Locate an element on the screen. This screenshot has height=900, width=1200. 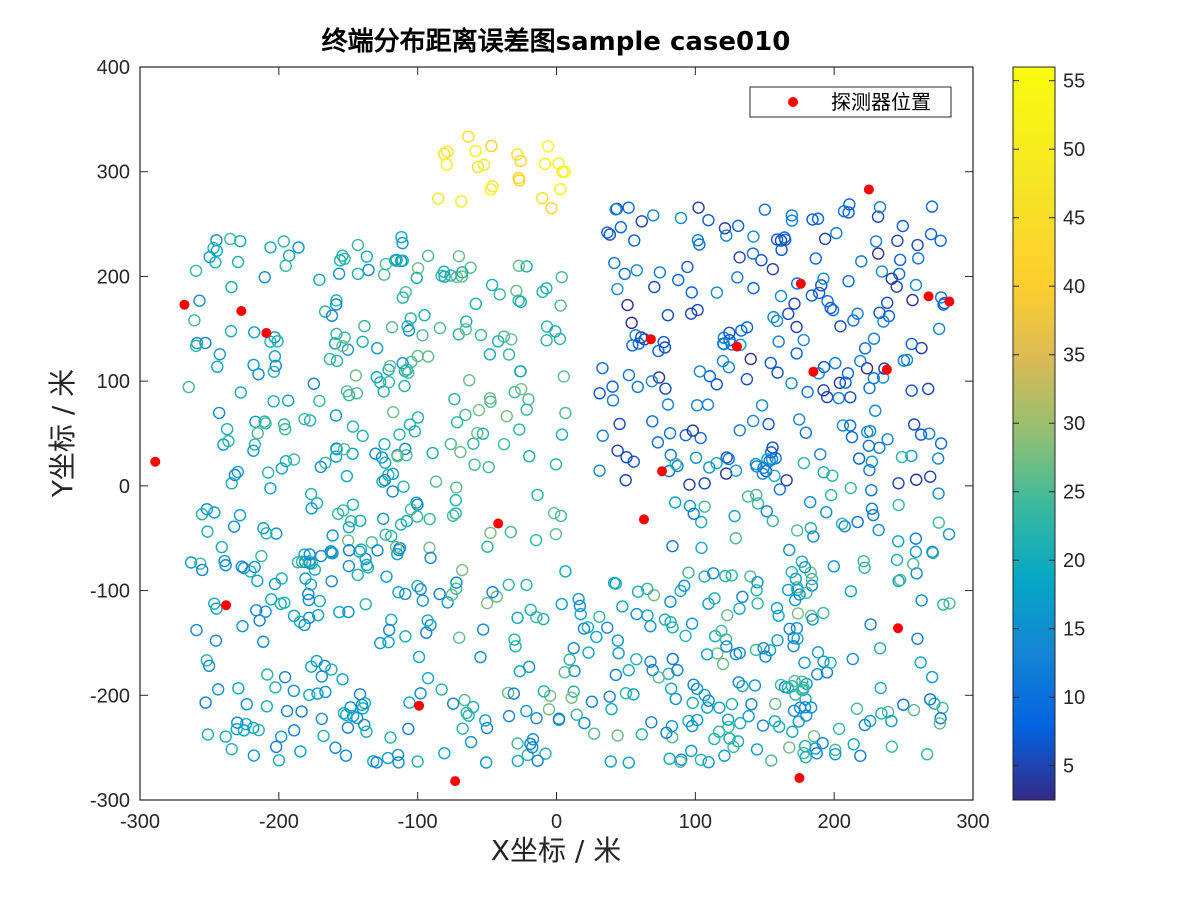
colorbar-tick-label: 15 is located at coordinates (1074, 630).